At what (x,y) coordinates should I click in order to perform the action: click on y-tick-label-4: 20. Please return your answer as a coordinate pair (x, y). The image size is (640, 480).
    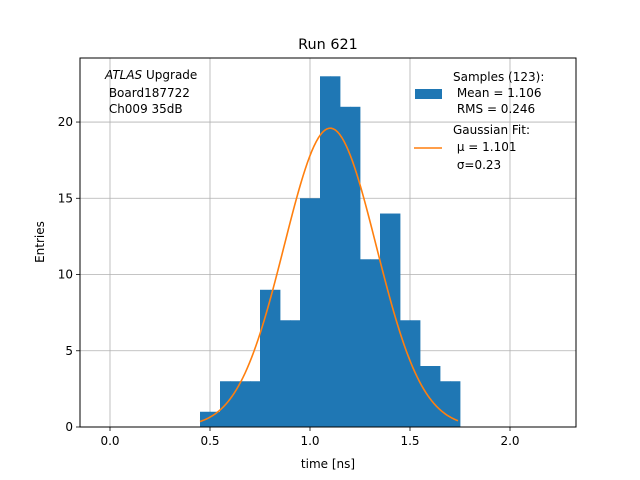
    Looking at the image, I should click on (65, 122).